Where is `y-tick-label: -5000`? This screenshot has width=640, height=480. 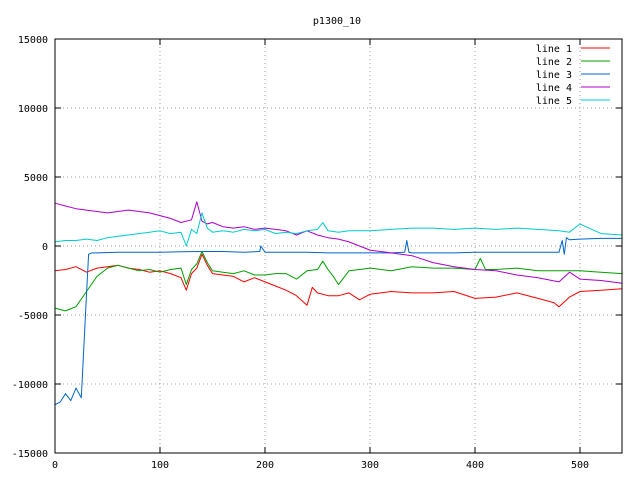
y-tick-label: -5000 is located at coordinates (33, 316).